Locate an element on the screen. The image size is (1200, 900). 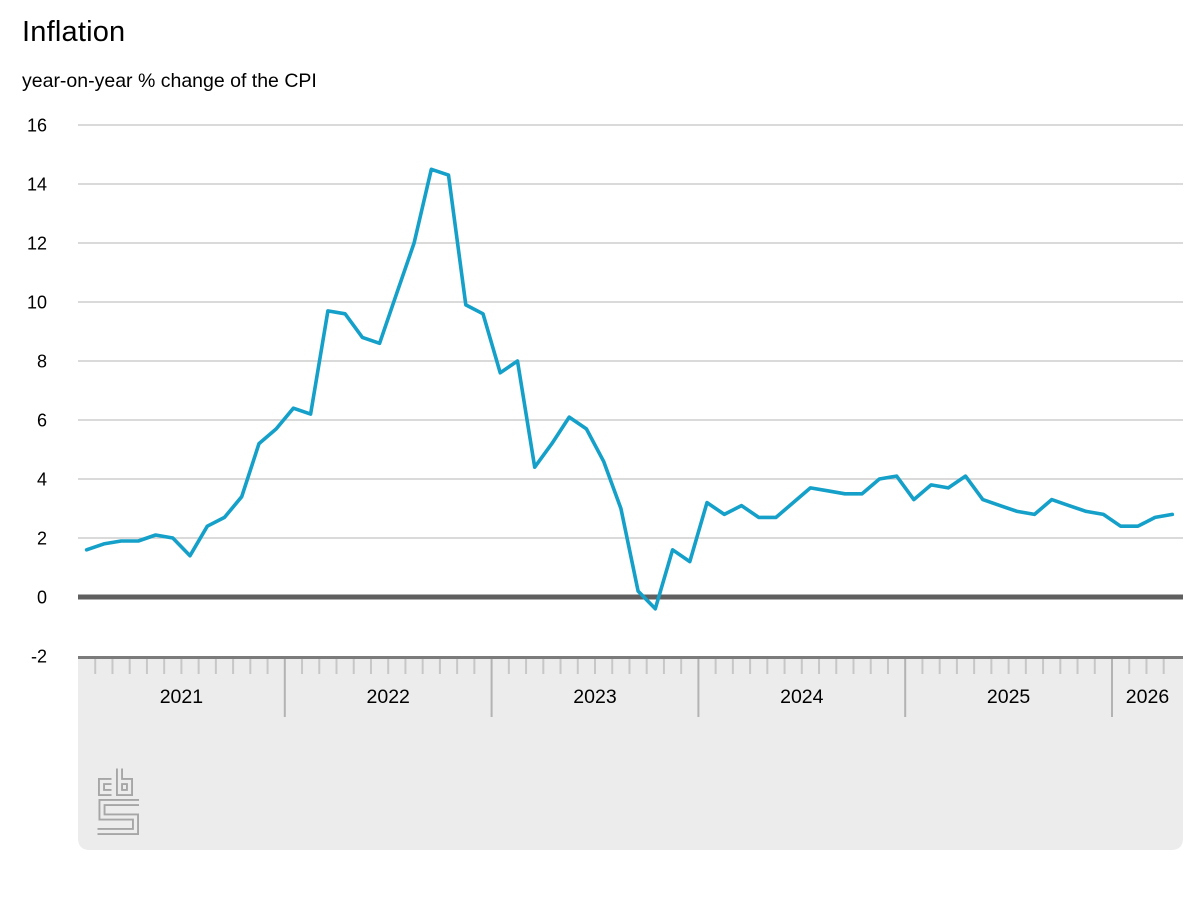
cbs-logo-icon is located at coordinates (118, 801).